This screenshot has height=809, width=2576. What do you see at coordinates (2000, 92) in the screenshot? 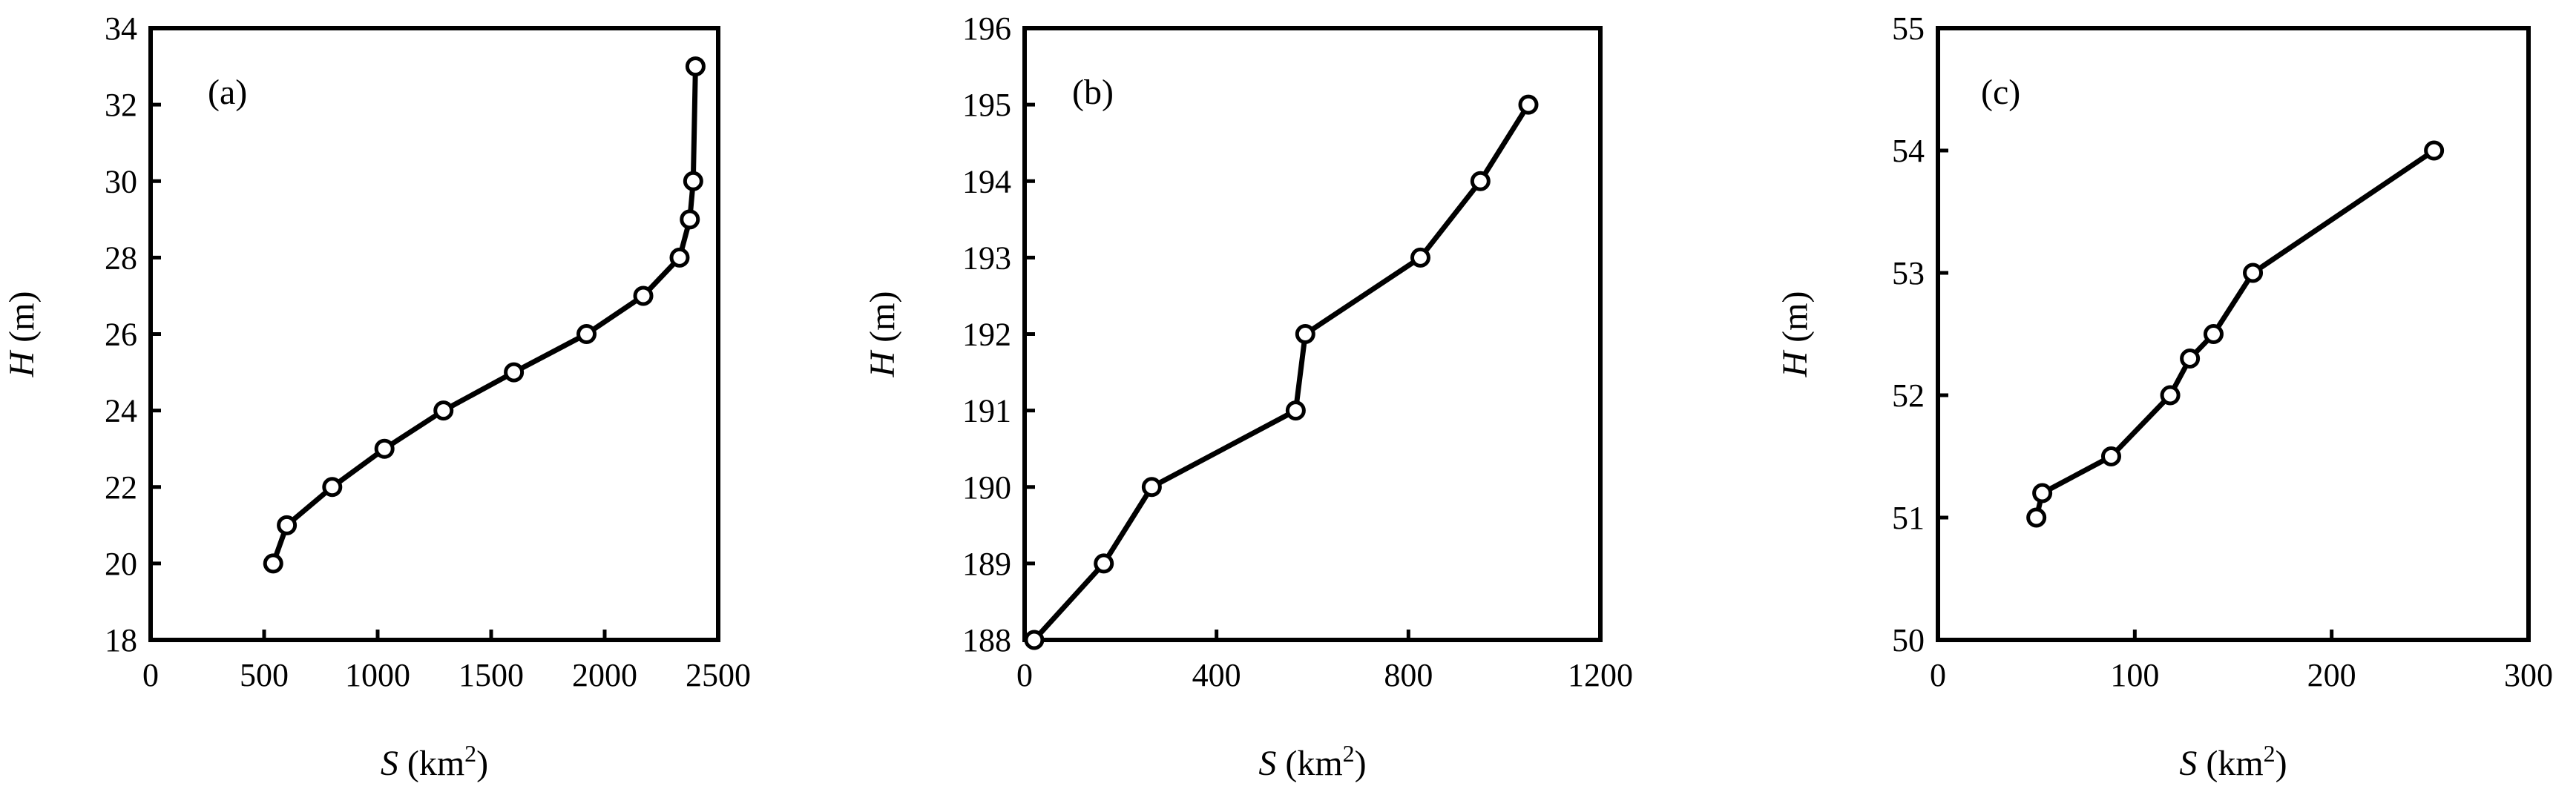
I see `panel-label: (c)` at bounding box center [2000, 92].